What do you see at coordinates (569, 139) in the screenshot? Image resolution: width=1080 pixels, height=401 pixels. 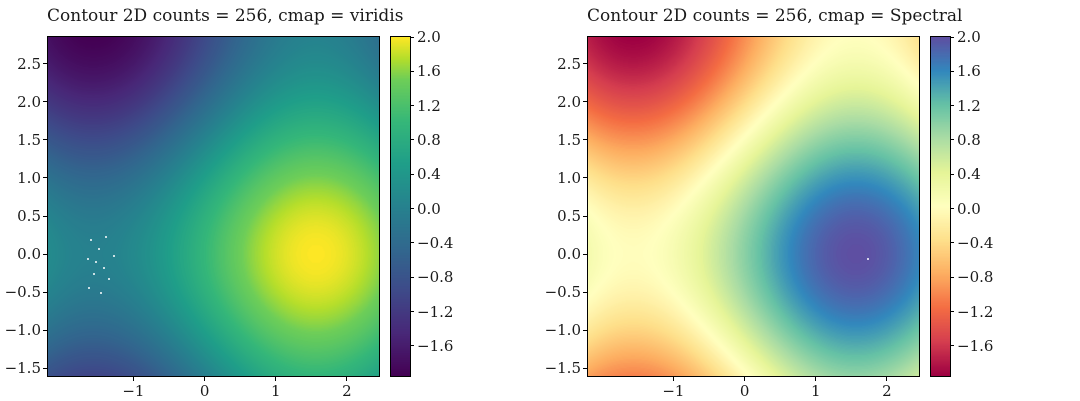 I see `y-tick-label: 1.5` at bounding box center [569, 139].